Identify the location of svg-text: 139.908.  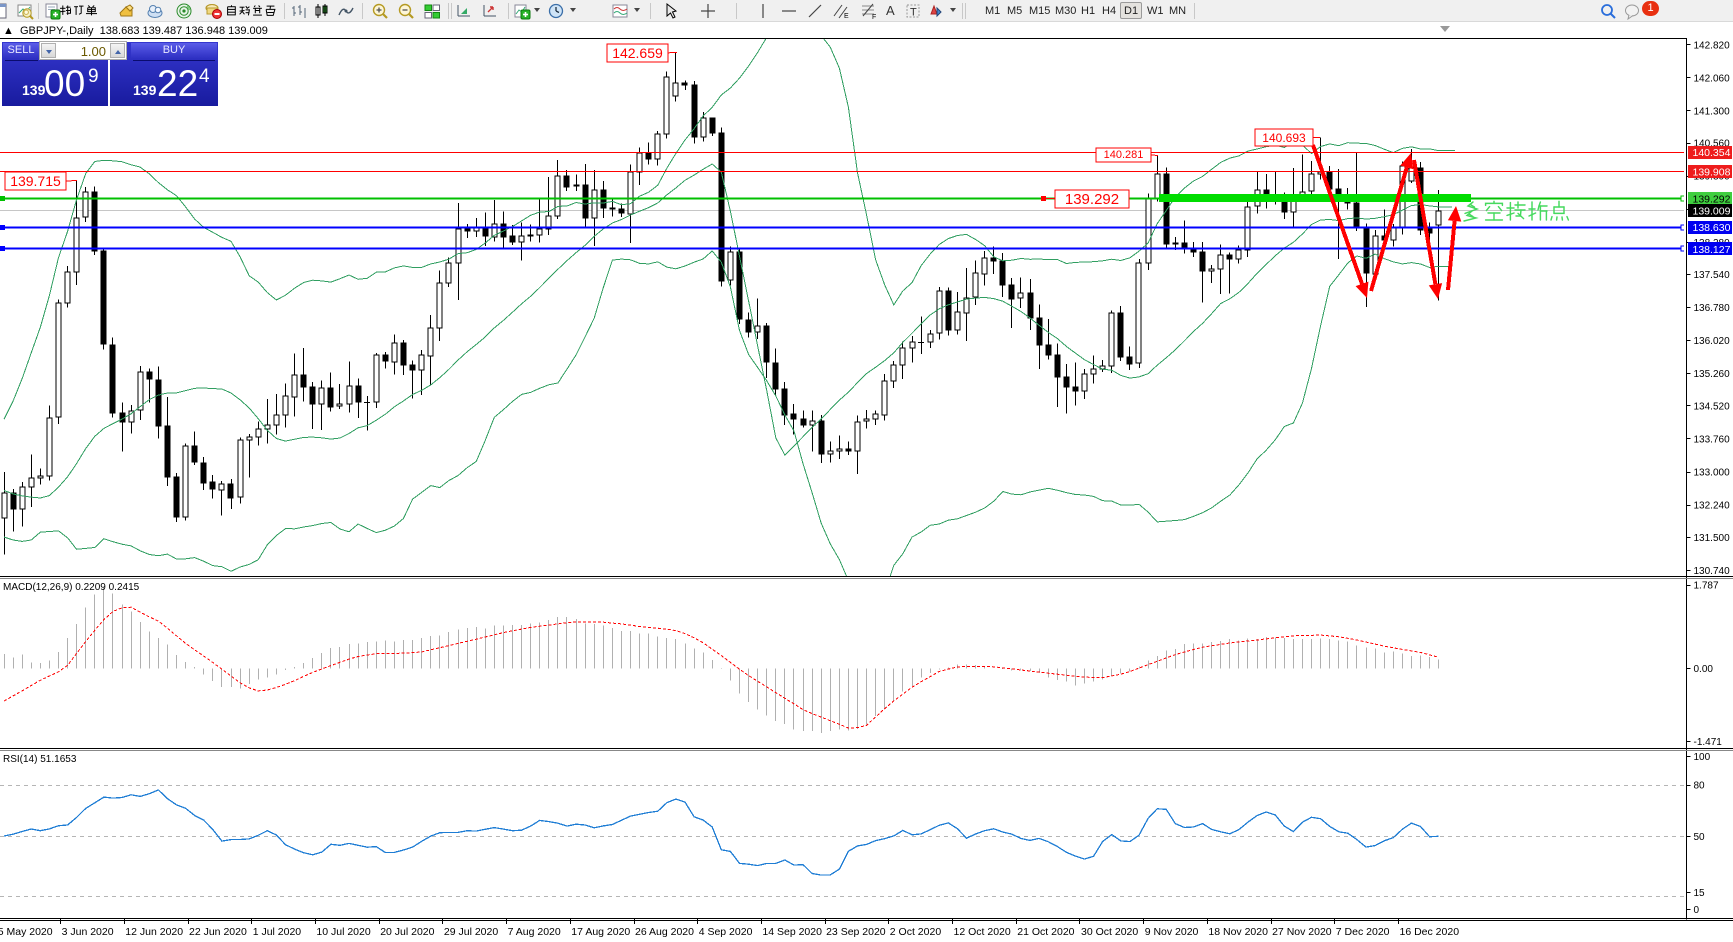
(1712, 173).